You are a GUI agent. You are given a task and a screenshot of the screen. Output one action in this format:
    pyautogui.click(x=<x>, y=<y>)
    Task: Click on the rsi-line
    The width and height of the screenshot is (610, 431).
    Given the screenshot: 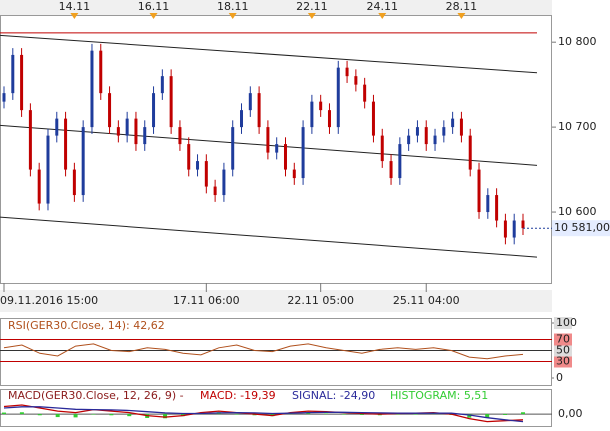 What is the action you would take?
    pyautogui.click(x=263, y=351)
    